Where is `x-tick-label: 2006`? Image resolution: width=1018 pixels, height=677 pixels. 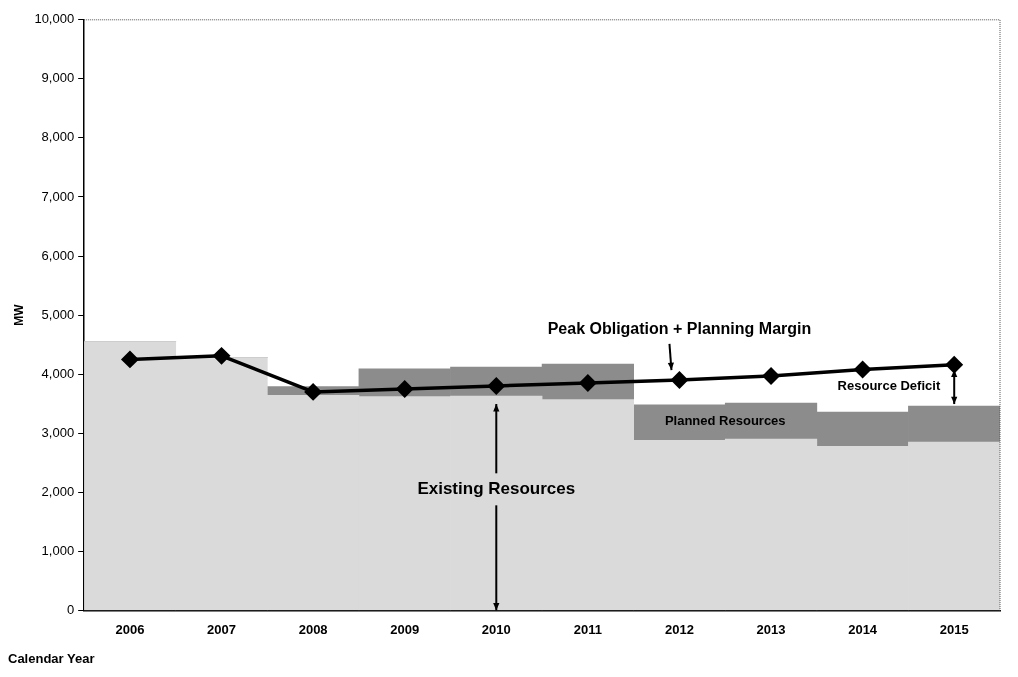 x-tick-label: 2006 is located at coordinates (130, 629).